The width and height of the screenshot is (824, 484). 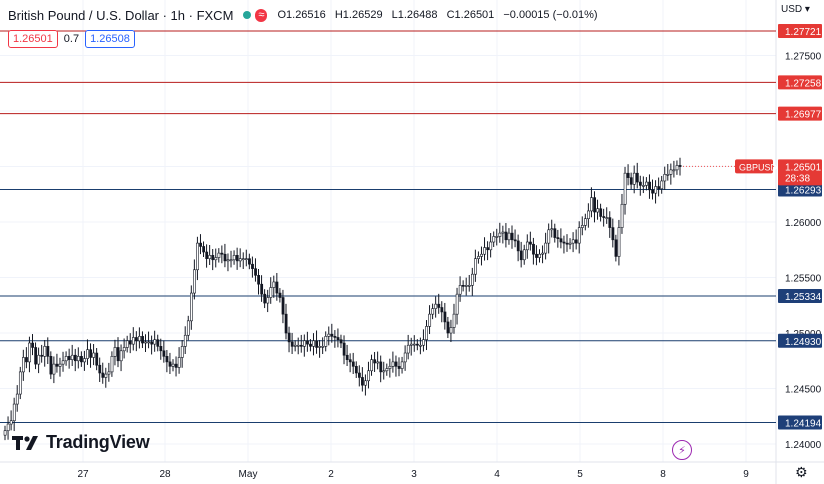 What do you see at coordinates (803, 191) in the screenshot?
I see `level-label: 1.26293` at bounding box center [803, 191].